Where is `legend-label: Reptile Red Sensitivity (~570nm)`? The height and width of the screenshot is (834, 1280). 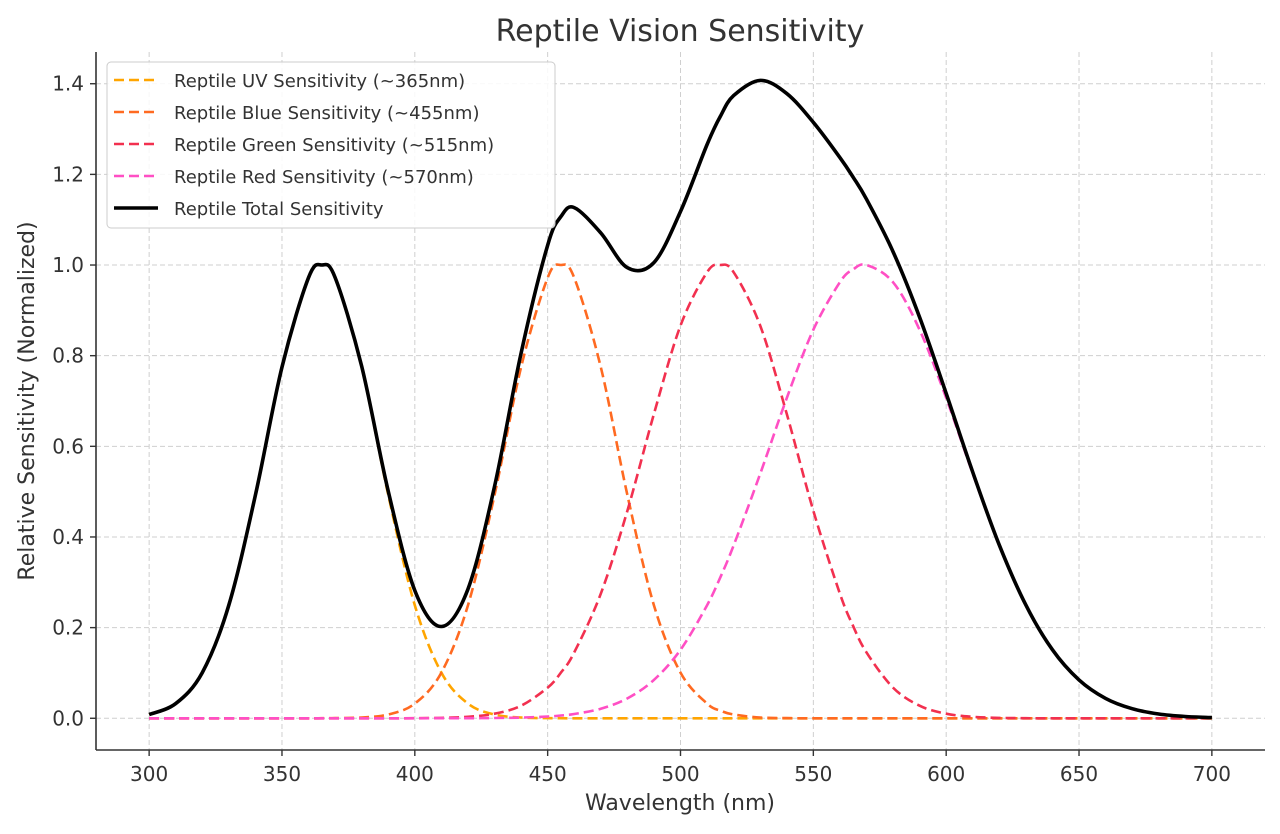 legend-label: Reptile Red Sensitivity (~570nm) is located at coordinates (324, 177).